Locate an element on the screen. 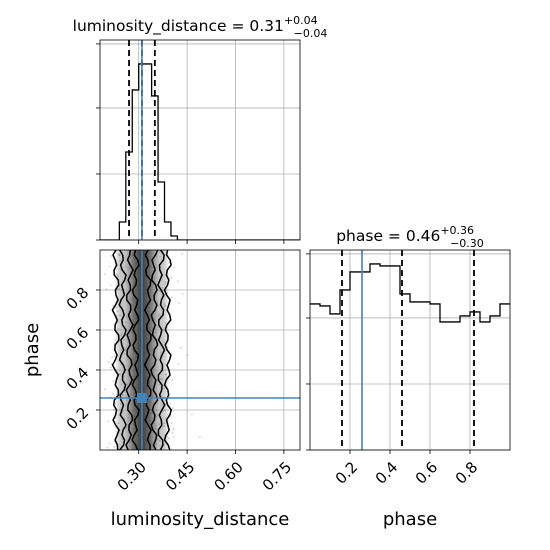 The image size is (550, 550). panel-phase-frame is located at coordinates (410, 350).